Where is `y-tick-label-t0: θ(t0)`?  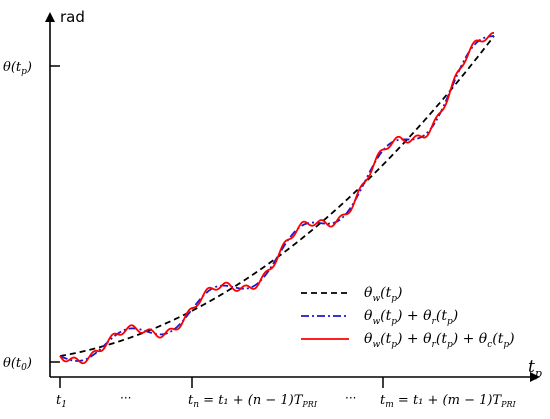
y-tick-label-t0: θ(t0) is located at coordinates (17, 364).